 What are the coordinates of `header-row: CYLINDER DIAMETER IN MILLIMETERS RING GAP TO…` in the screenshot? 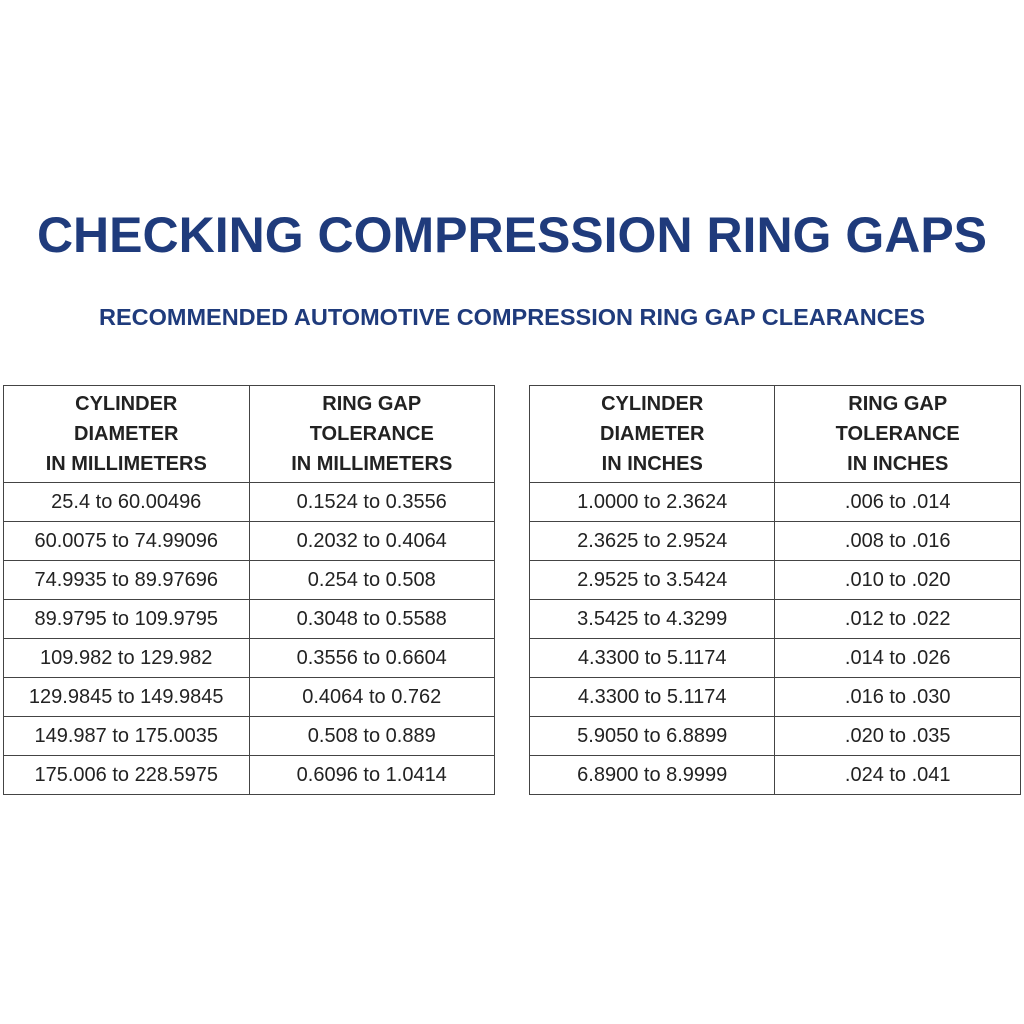 It's located at (249, 434).